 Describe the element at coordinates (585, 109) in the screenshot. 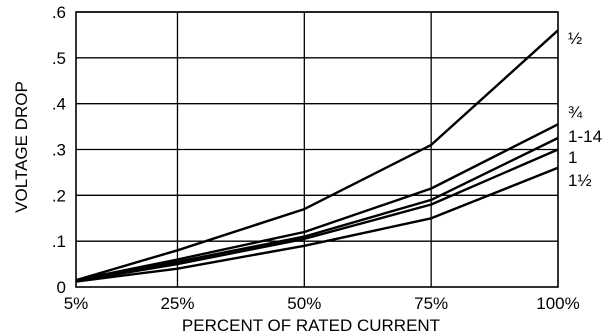

I see `series-labels: ½ ¾ 1-14 1 1½` at that location.